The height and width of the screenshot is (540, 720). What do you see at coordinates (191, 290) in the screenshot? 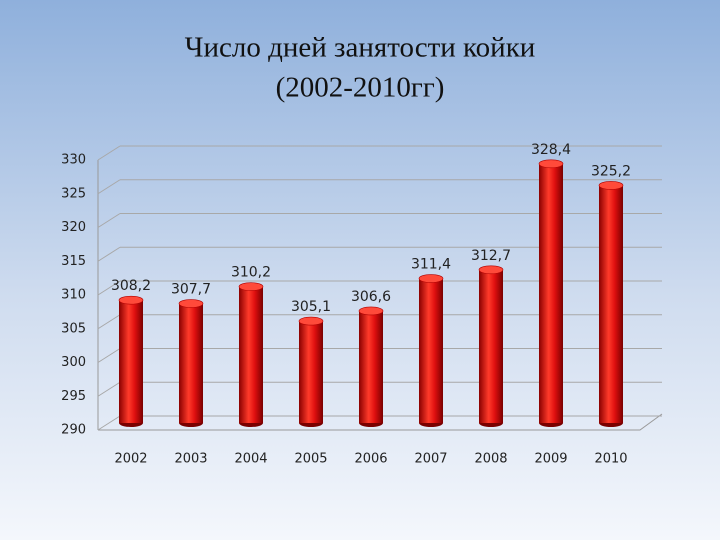
I see `value-label: 307,7` at bounding box center [191, 290].